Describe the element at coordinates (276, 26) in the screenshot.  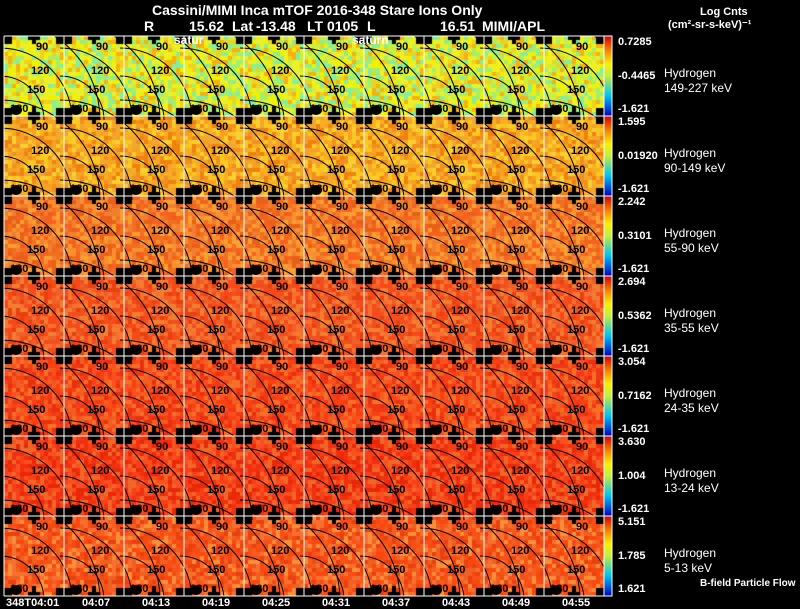
I see `lat-value: -13.48` at that location.